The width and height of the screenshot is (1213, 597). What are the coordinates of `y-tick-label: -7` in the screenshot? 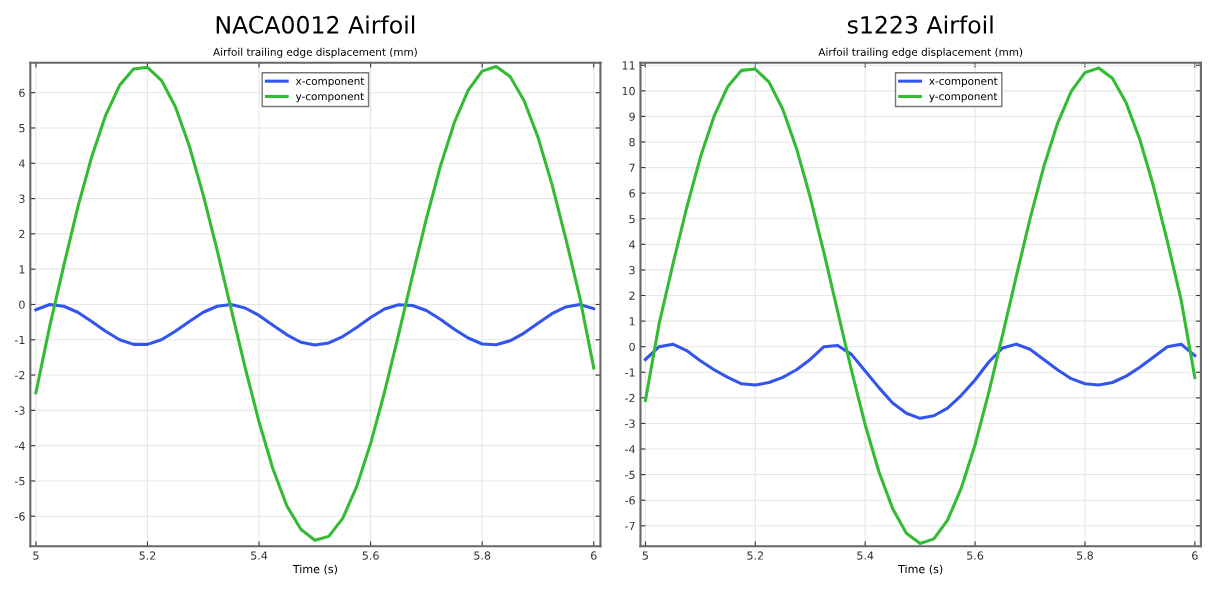 It's located at (630, 526).